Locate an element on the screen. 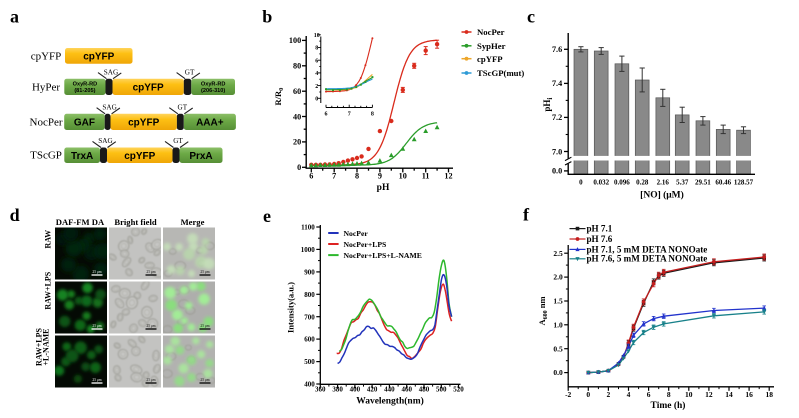  svg-text: NocPer+LPS+L-NAME is located at coordinates (383, 255).